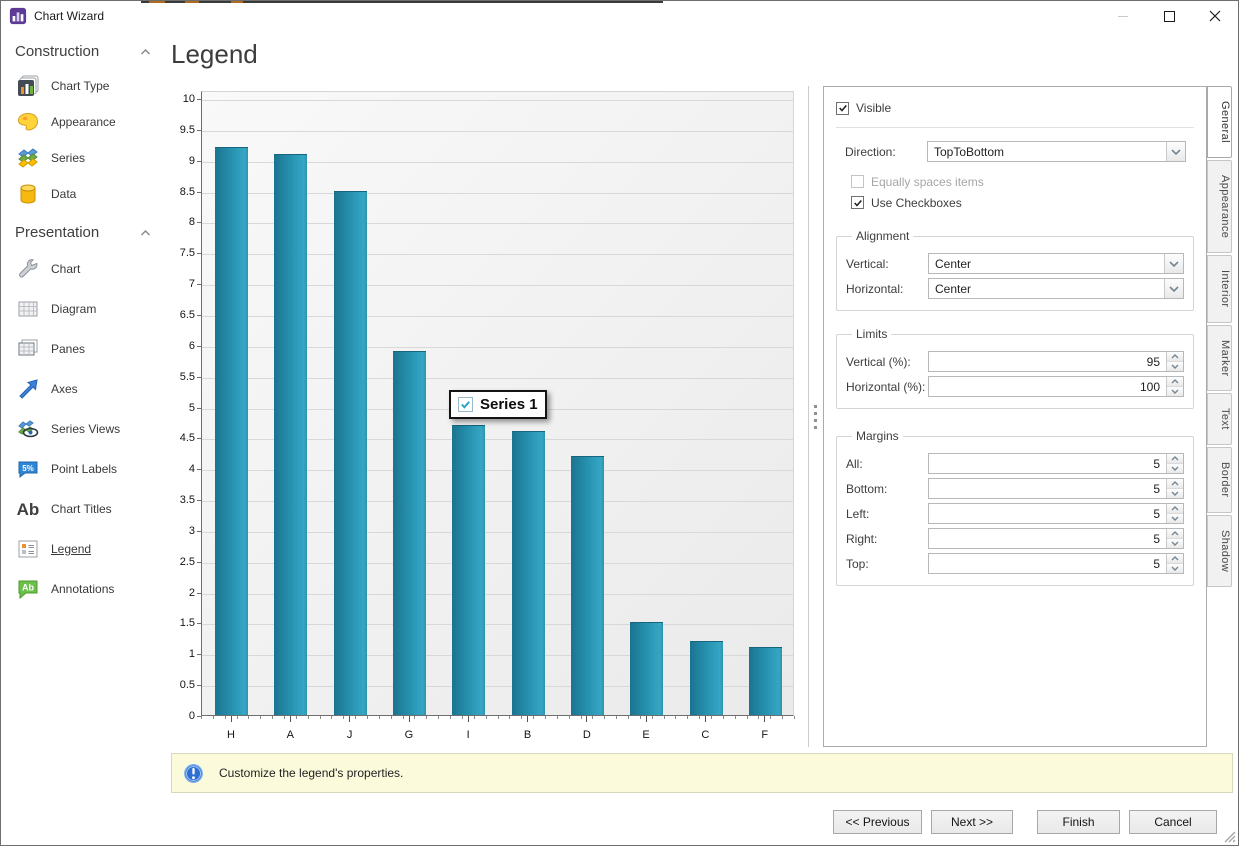 The width and height of the screenshot is (1239, 846). I want to click on direction-row: Direction: TopToBottom, so click(1015, 151).